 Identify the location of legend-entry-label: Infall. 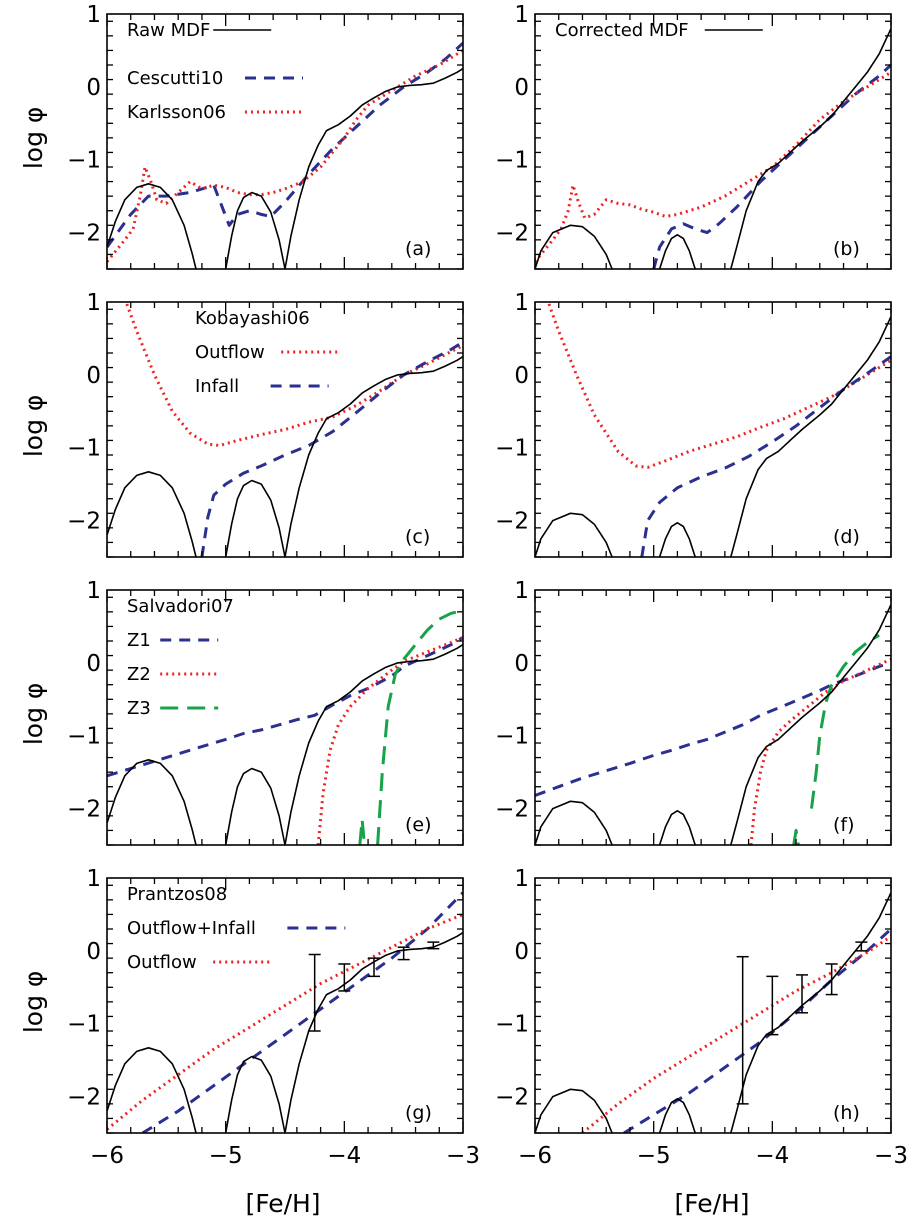
(217, 386).